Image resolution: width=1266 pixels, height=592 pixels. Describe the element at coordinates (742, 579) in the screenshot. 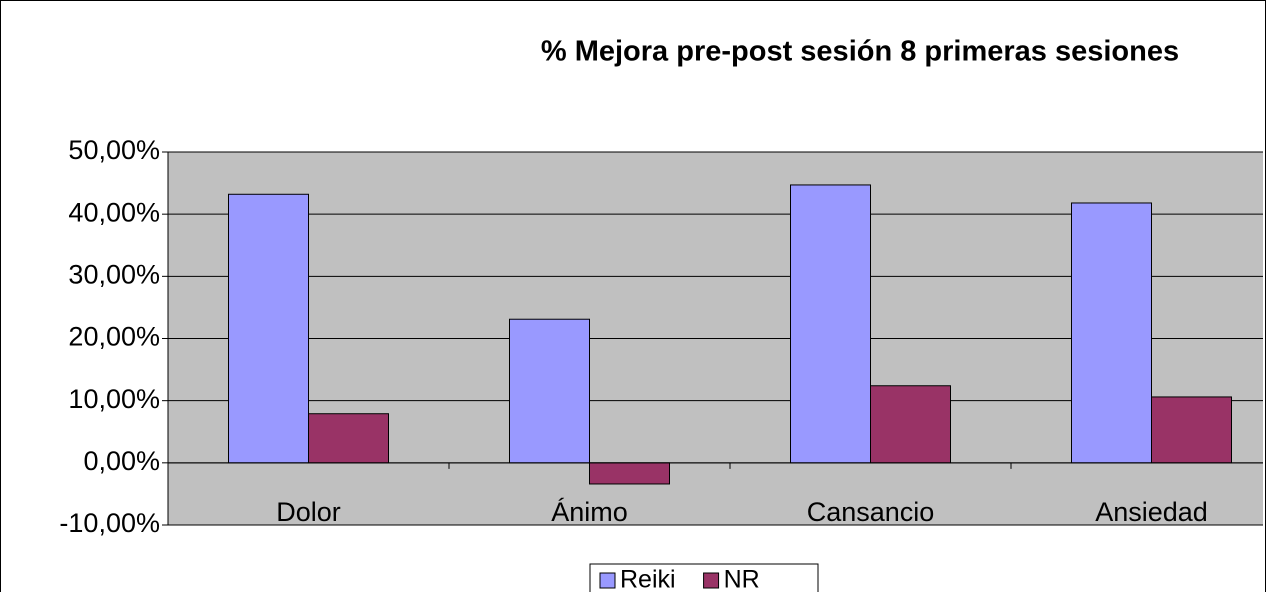

I see `legend-label: NR` at that location.